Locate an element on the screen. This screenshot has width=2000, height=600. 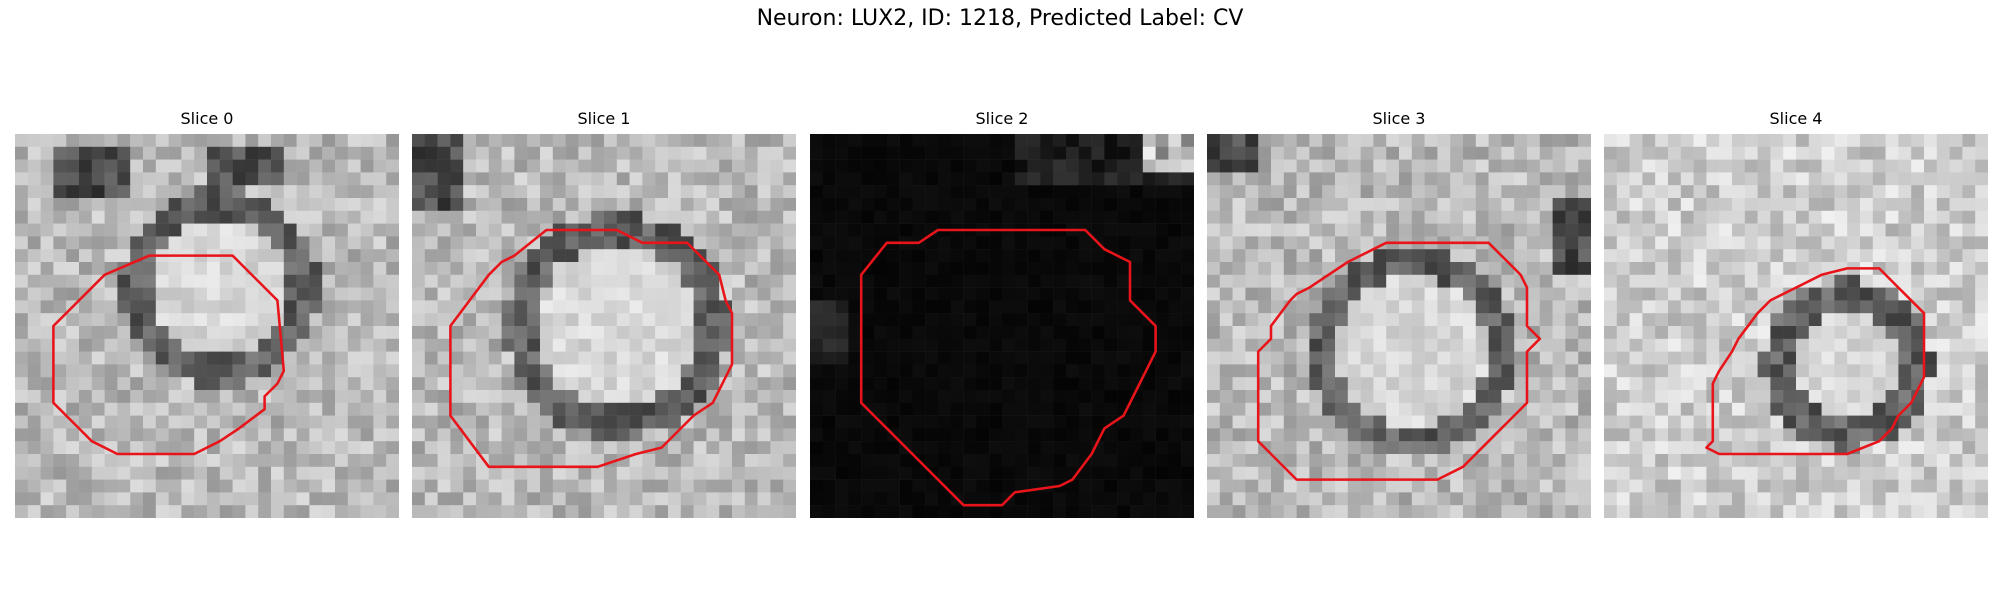
slice-panel-1: Slice 1 is located at coordinates (604, 313).